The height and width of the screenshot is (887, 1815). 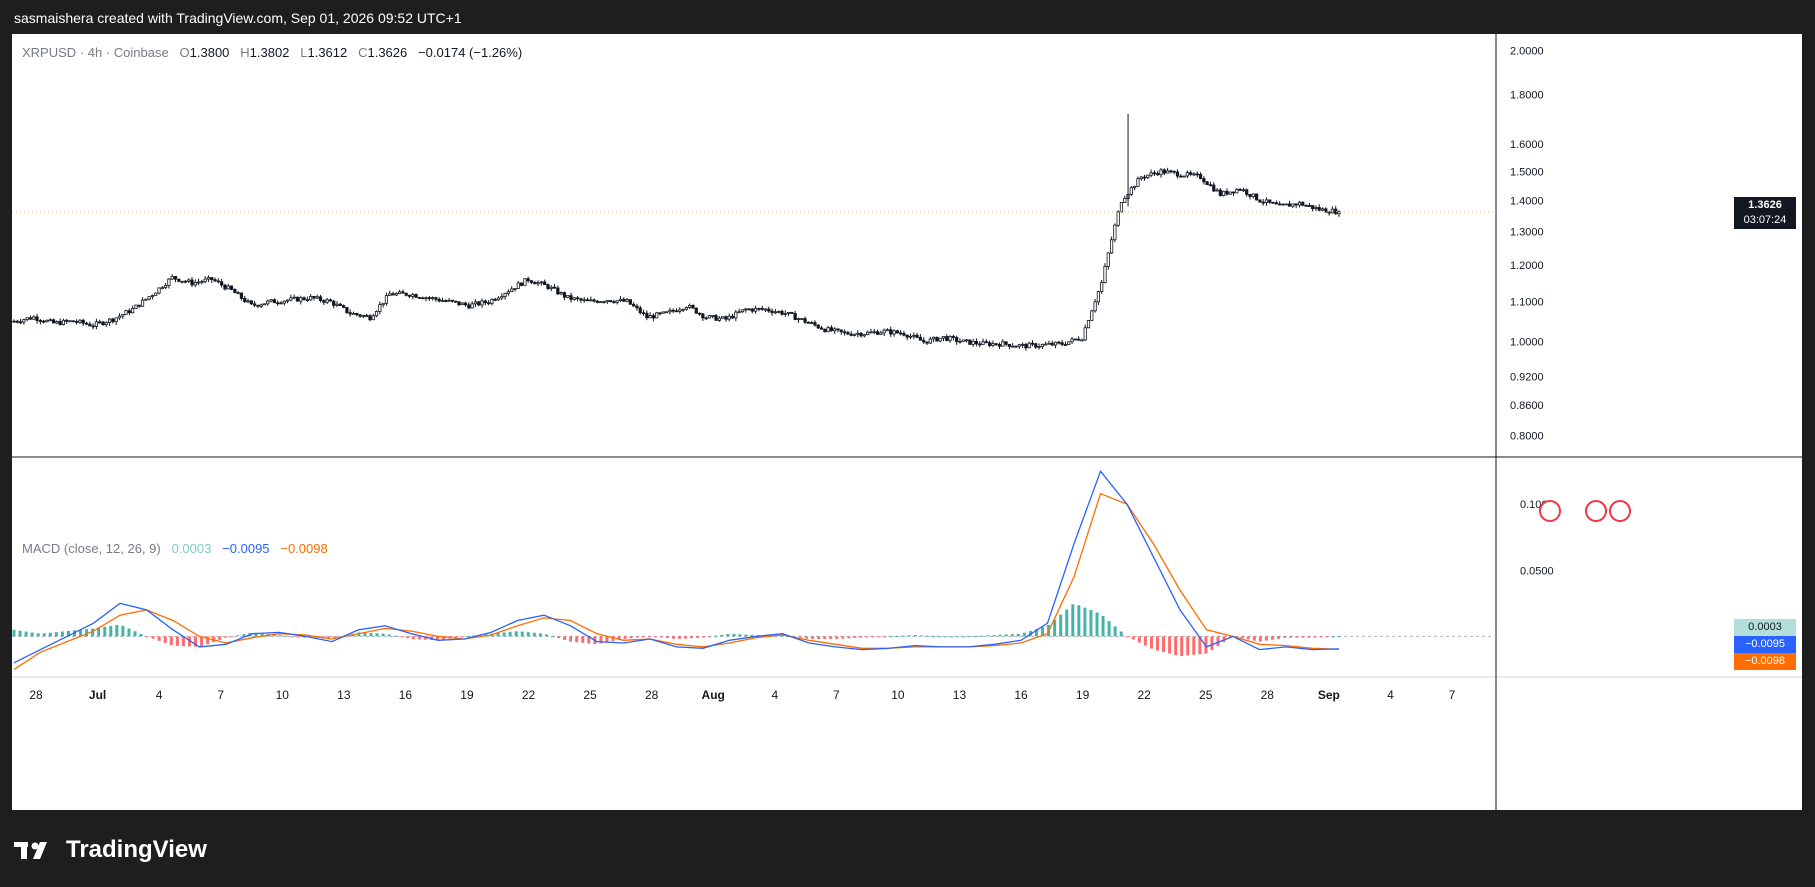 I want to click on price-badge-value: 1.3626, so click(x=1765, y=205).